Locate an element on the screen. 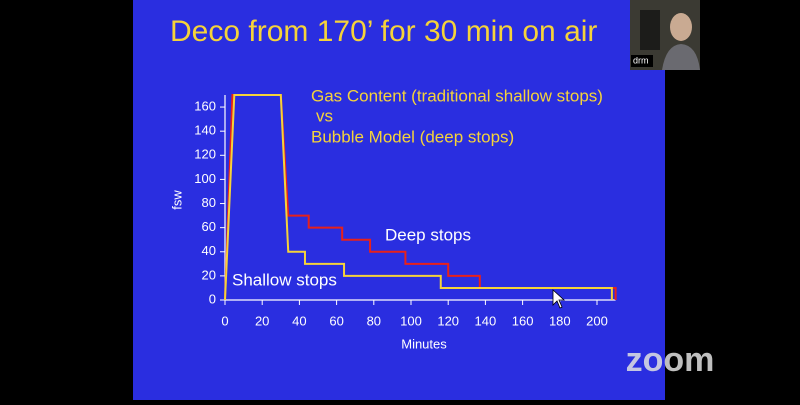 The image size is (800, 405). x-tick-label: 120 is located at coordinates (448, 320).